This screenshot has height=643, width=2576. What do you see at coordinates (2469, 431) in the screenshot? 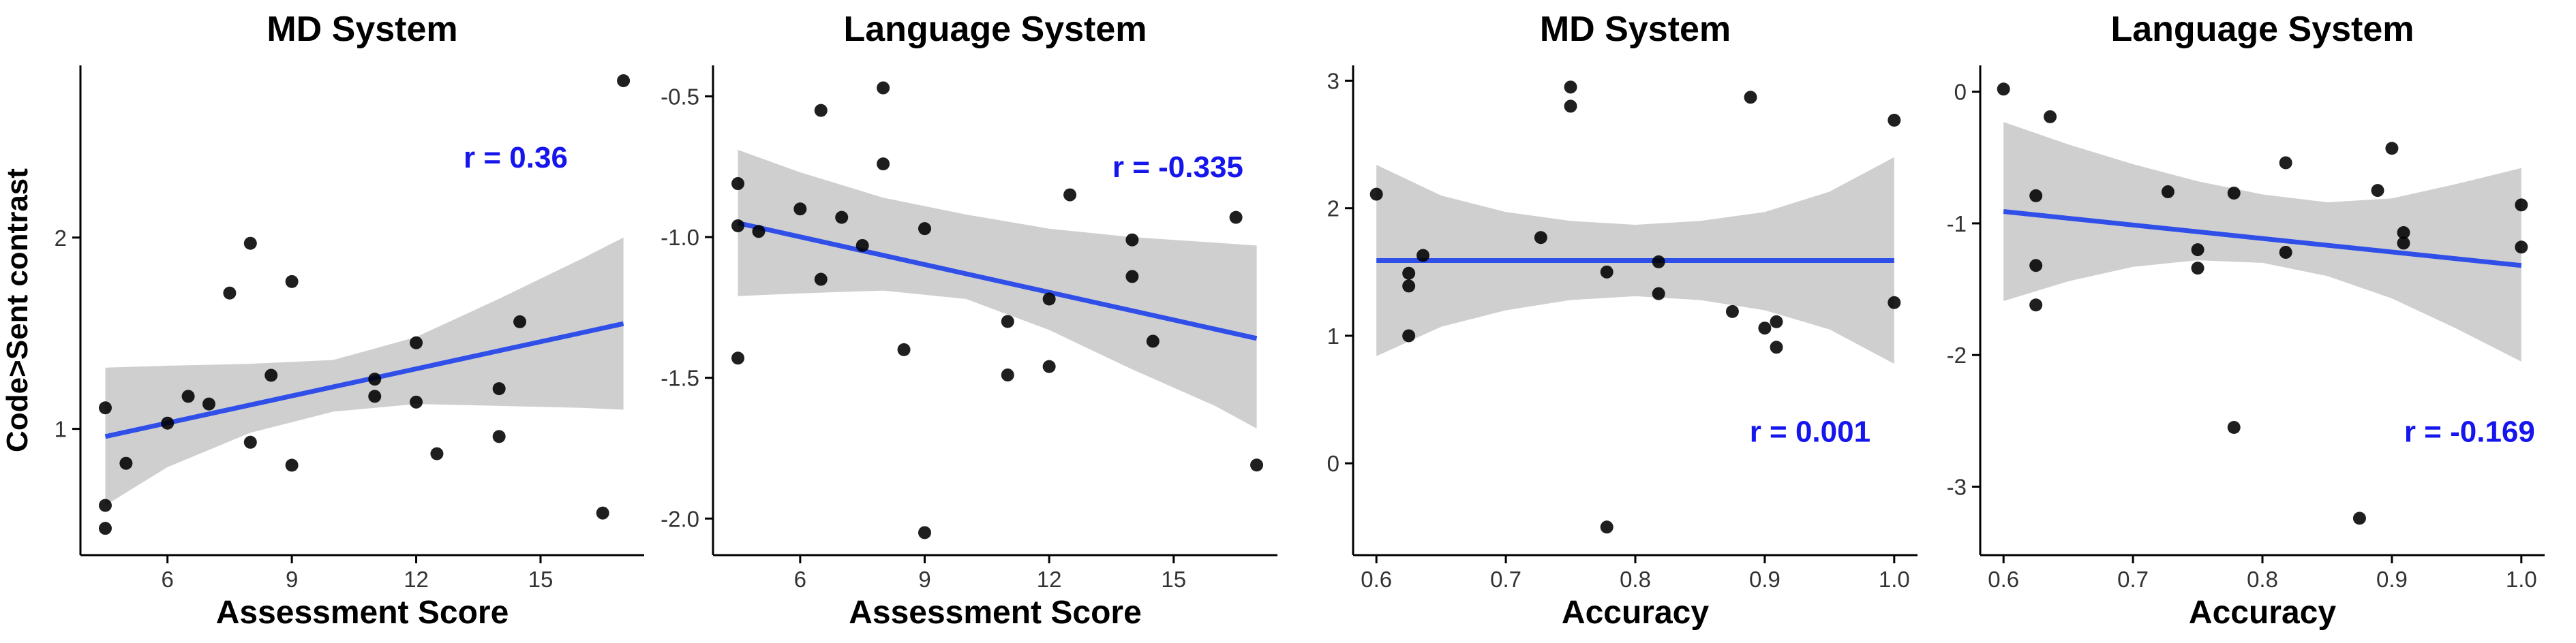
I see `correlation-label: r = -0.169` at bounding box center [2469, 431].